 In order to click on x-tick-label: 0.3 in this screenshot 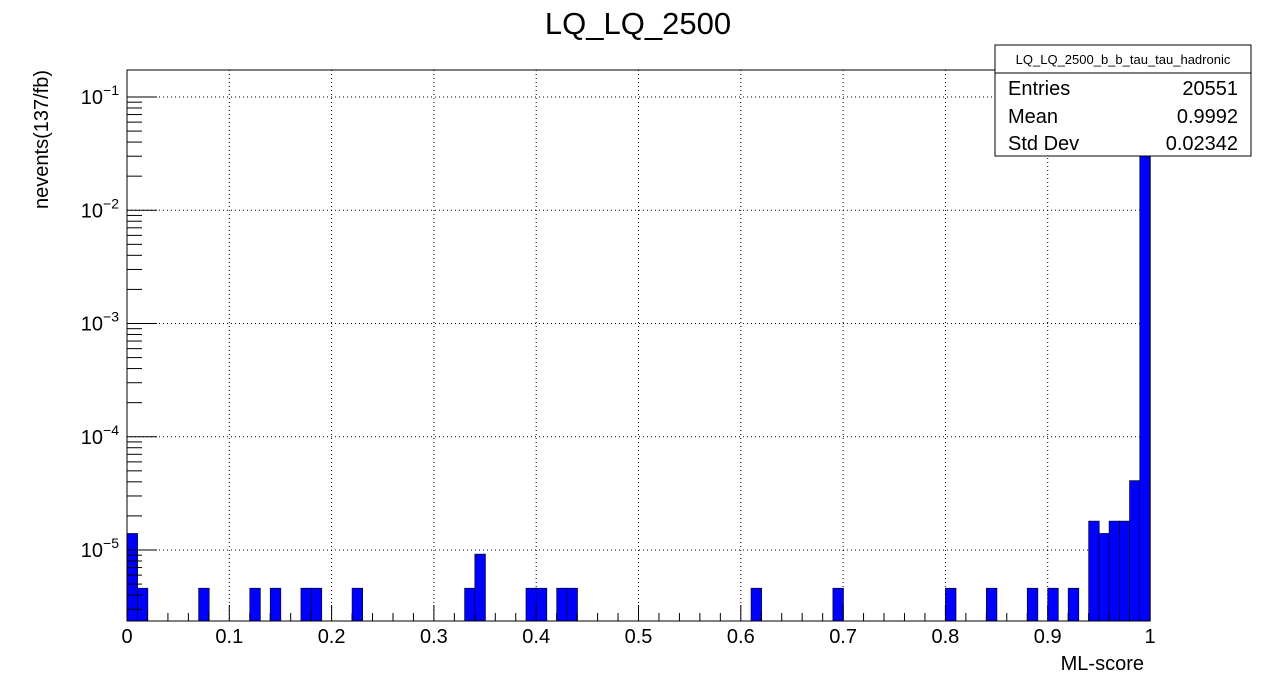, I will do `click(434, 637)`.